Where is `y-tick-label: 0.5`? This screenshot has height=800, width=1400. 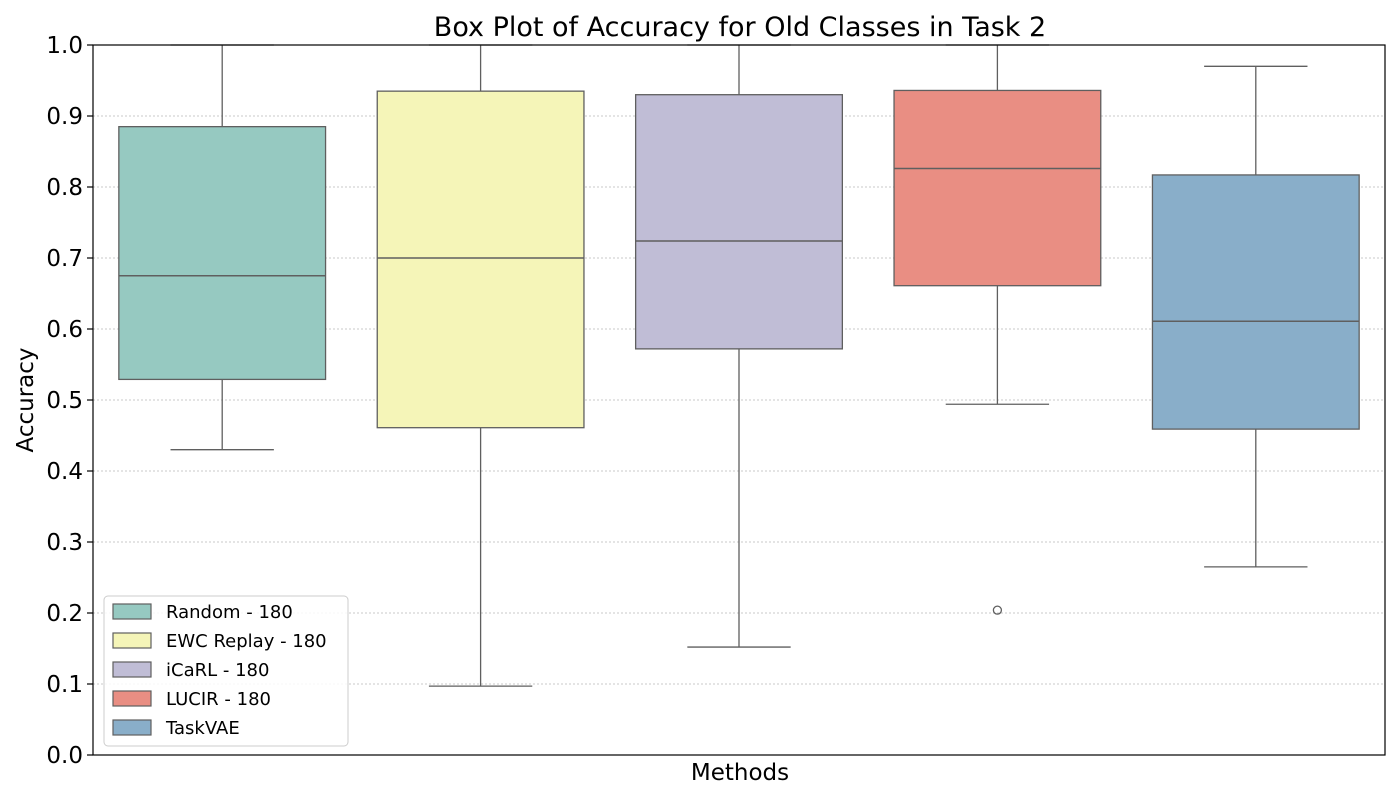
y-tick-label: 0.5 is located at coordinates (64, 401).